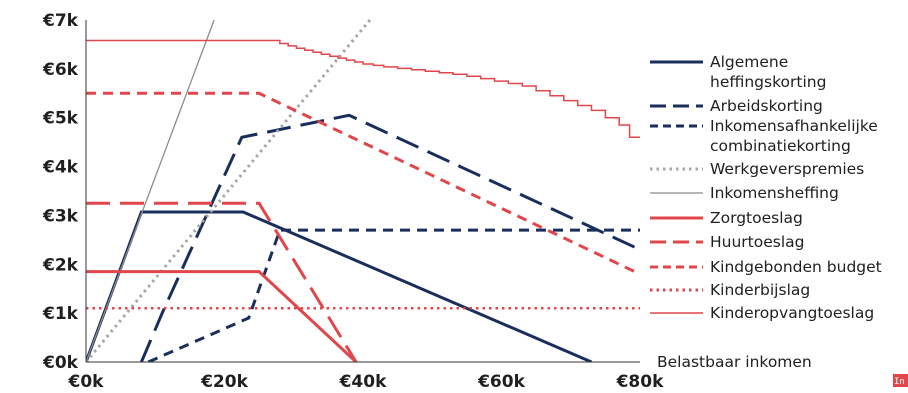  I want to click on legend-label: heffingskorting, so click(768, 82).